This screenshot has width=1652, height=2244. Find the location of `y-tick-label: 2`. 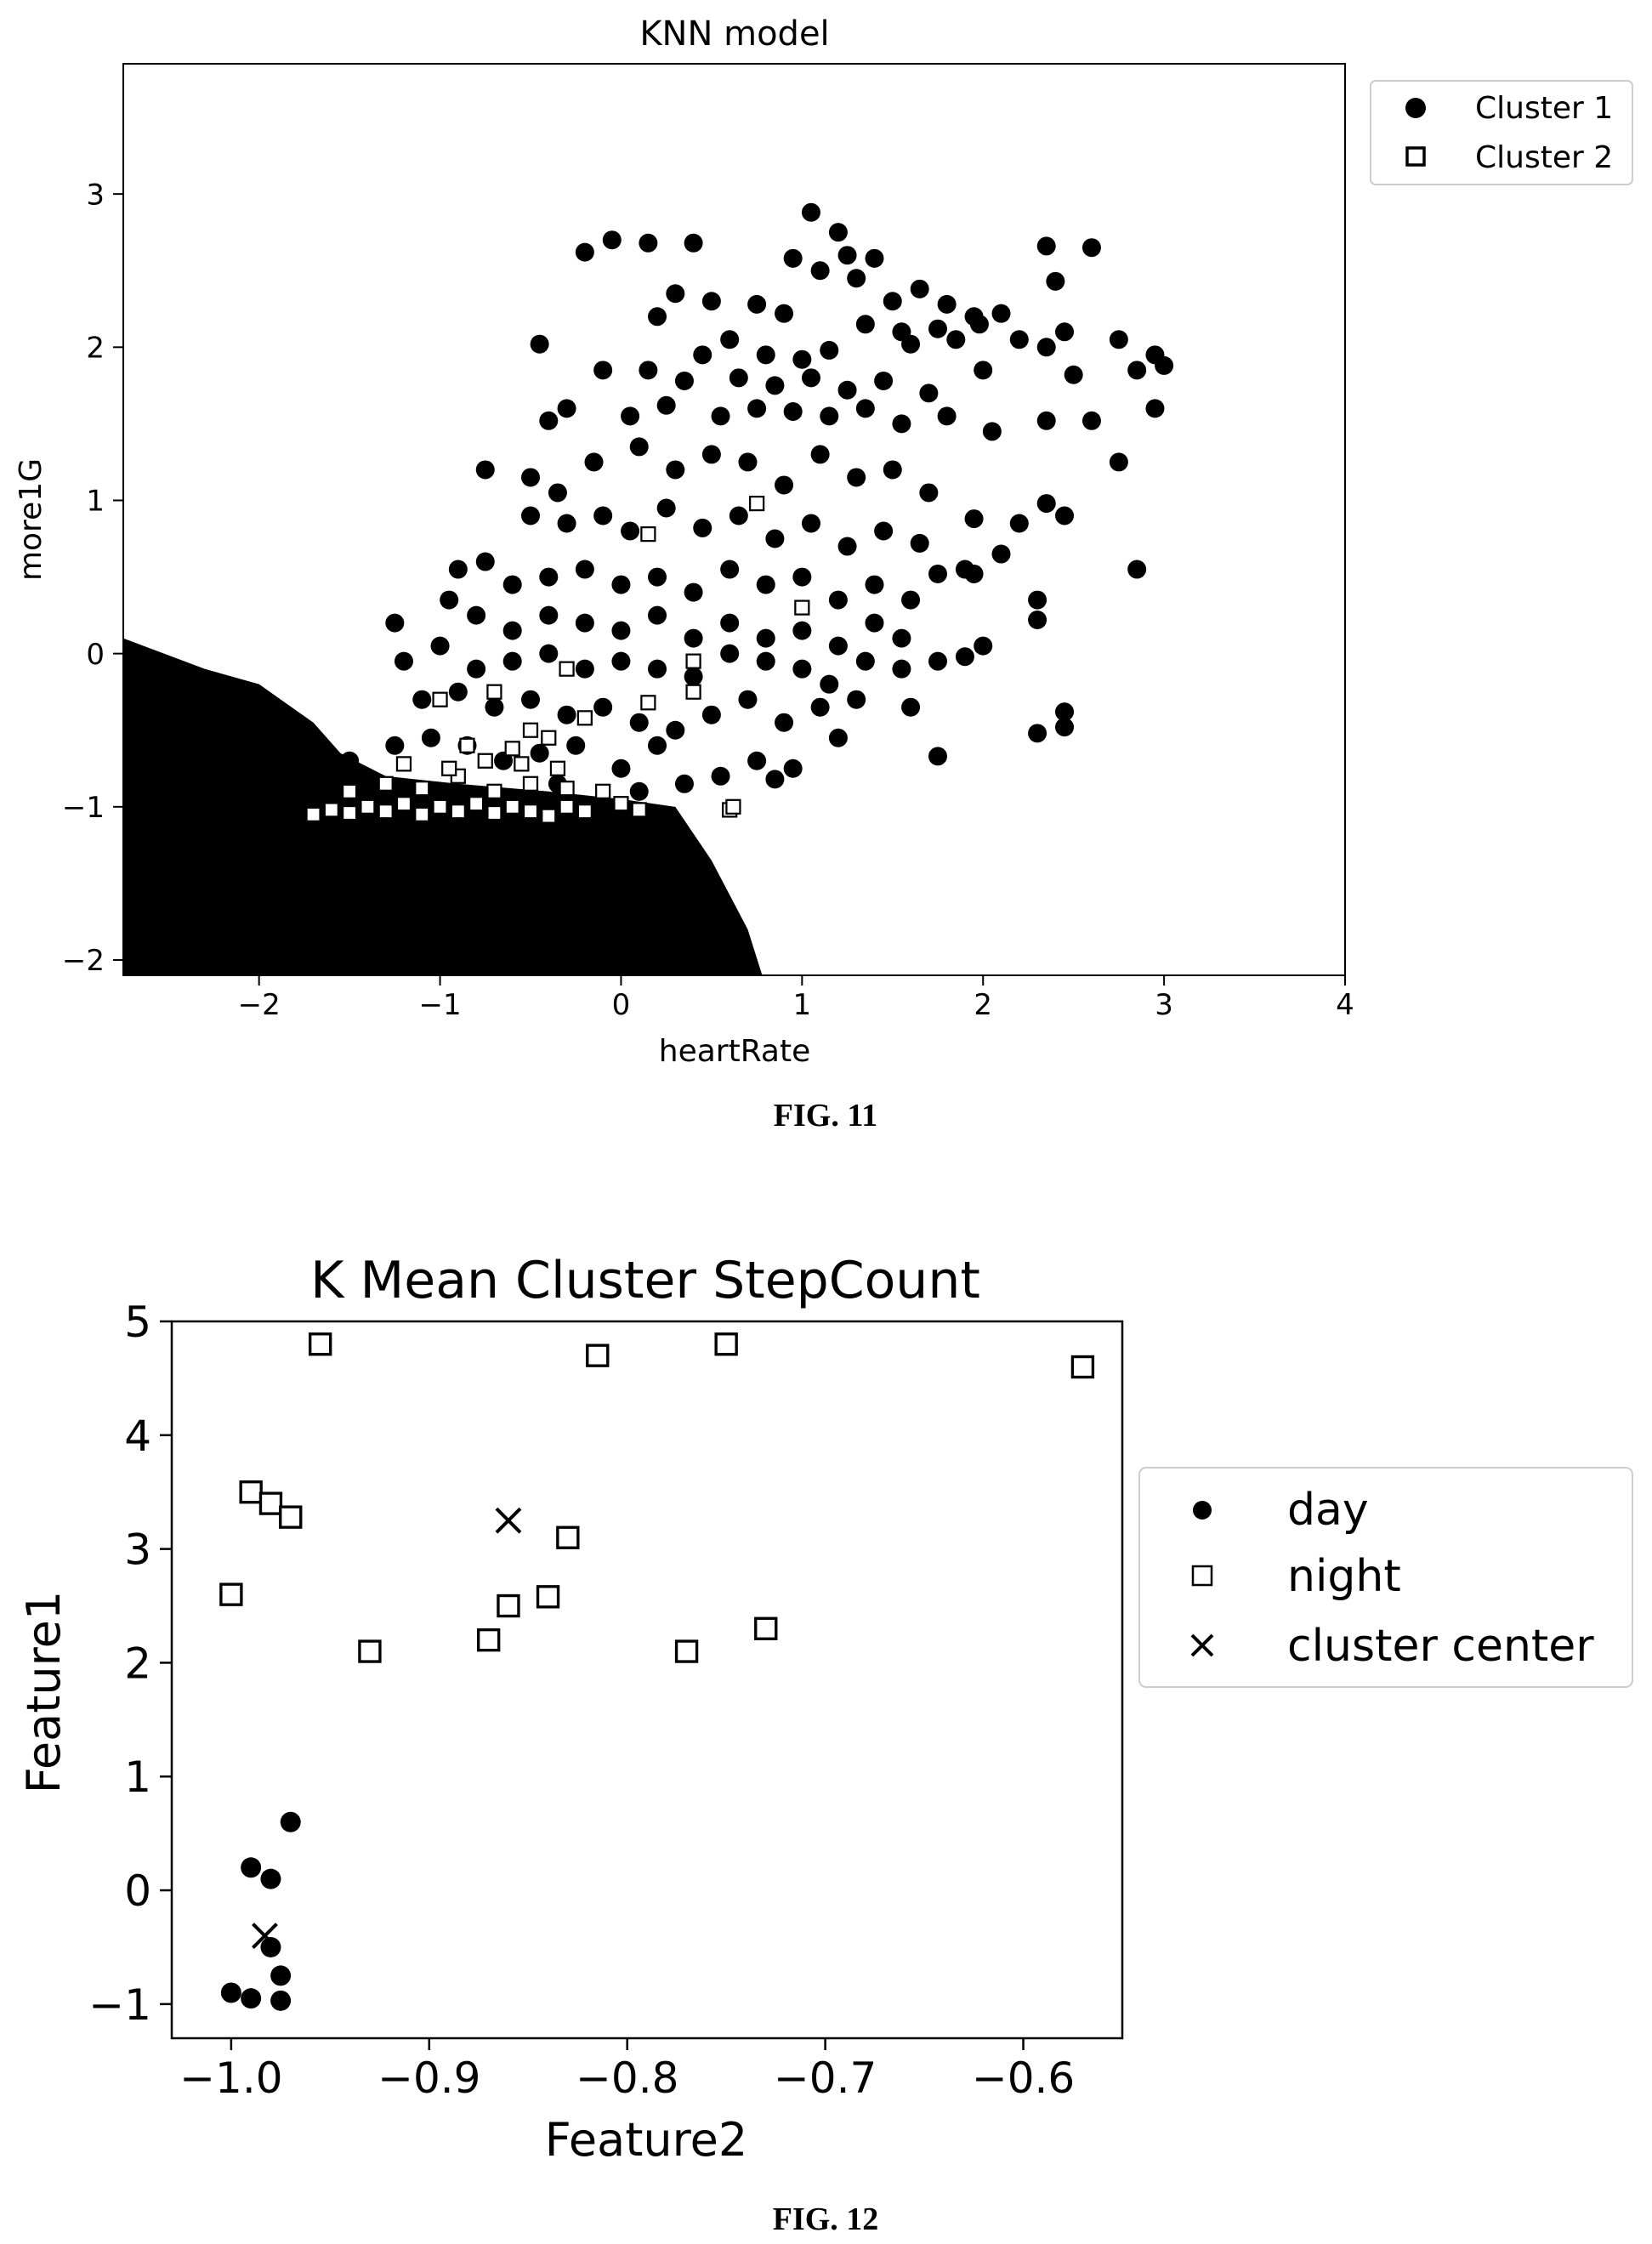

y-tick-label: 2 is located at coordinates (137, 1663).